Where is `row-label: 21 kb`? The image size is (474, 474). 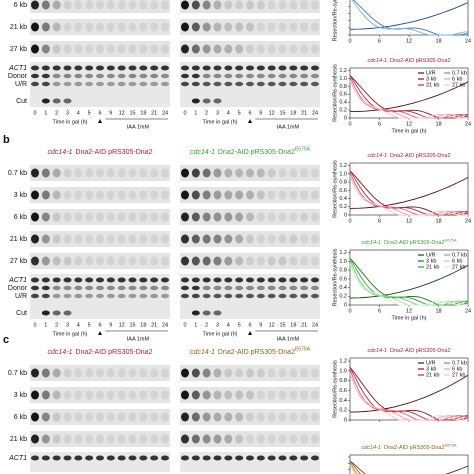 row-label: 21 kb is located at coordinates (18, 27).